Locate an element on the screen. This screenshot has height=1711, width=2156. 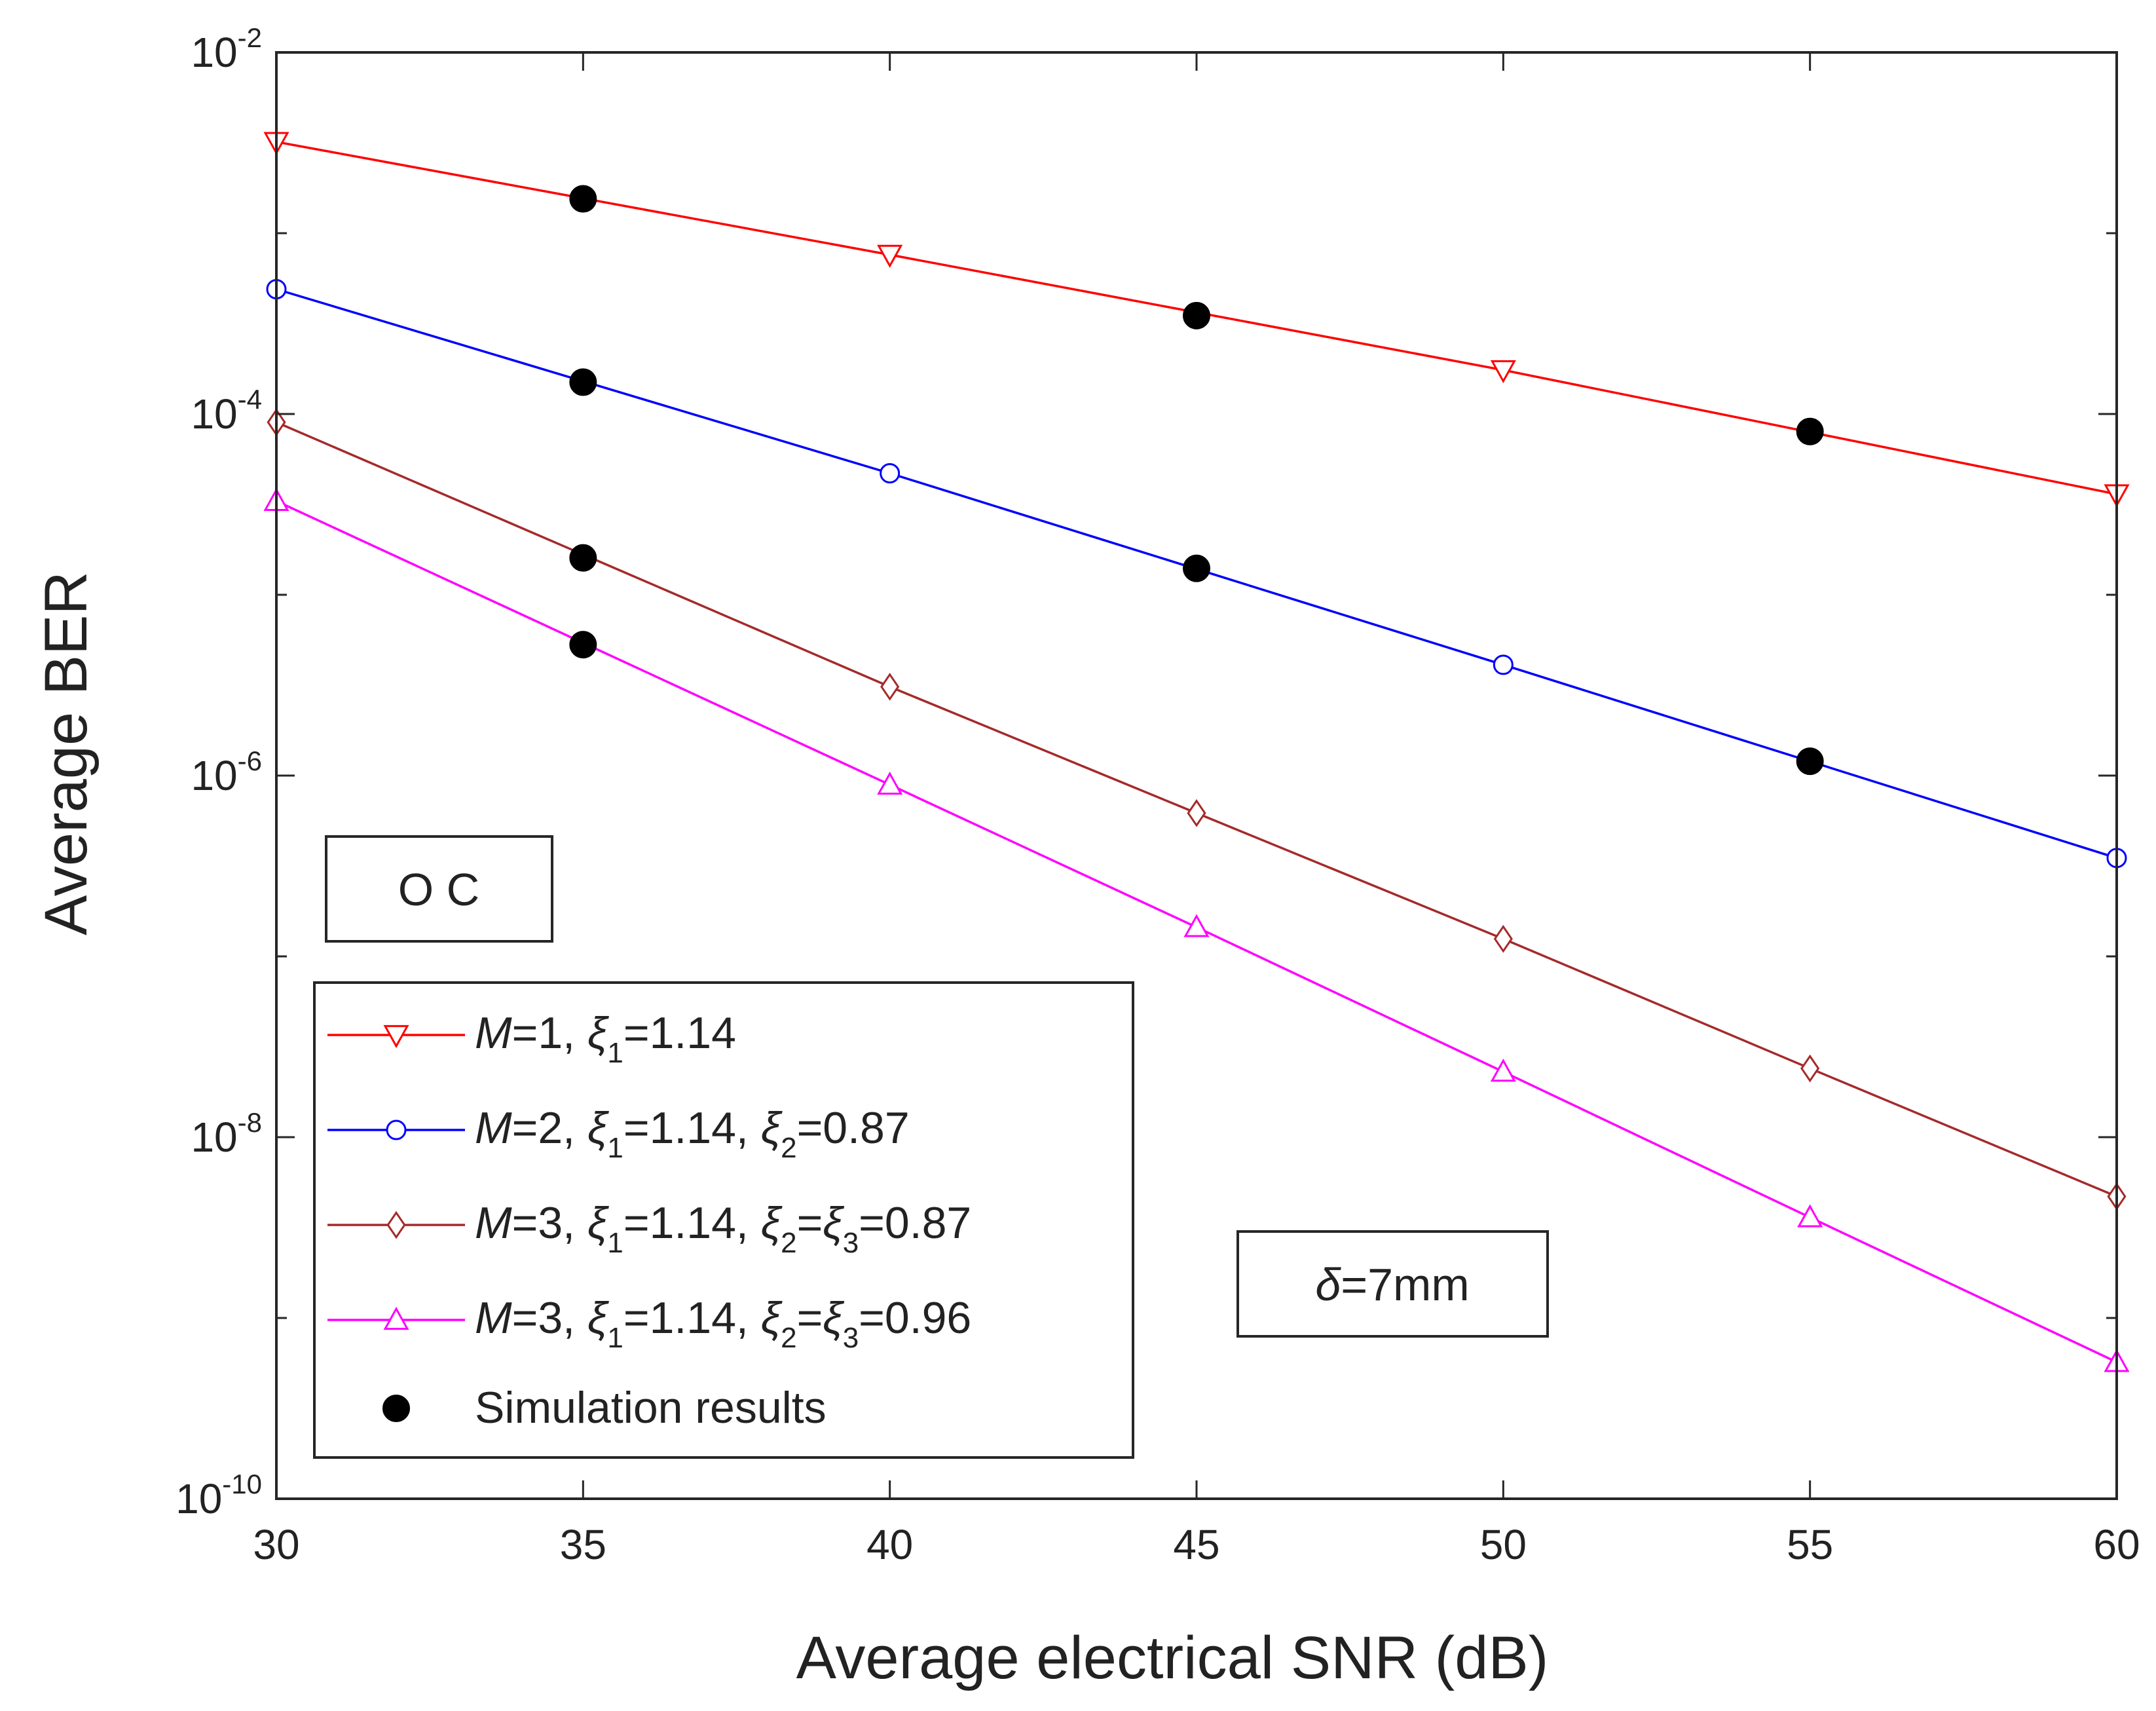
x-tick-label: 40 is located at coordinates (889, 1544).